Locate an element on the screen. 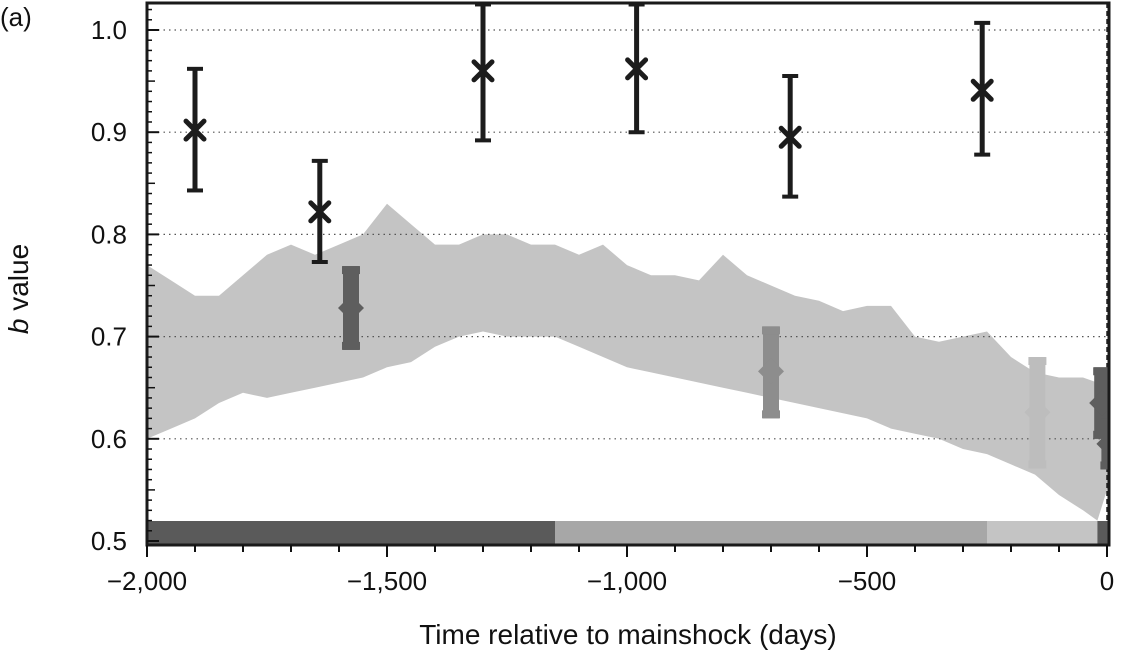  data-point-s0-p4 is located at coordinates (790, 136).